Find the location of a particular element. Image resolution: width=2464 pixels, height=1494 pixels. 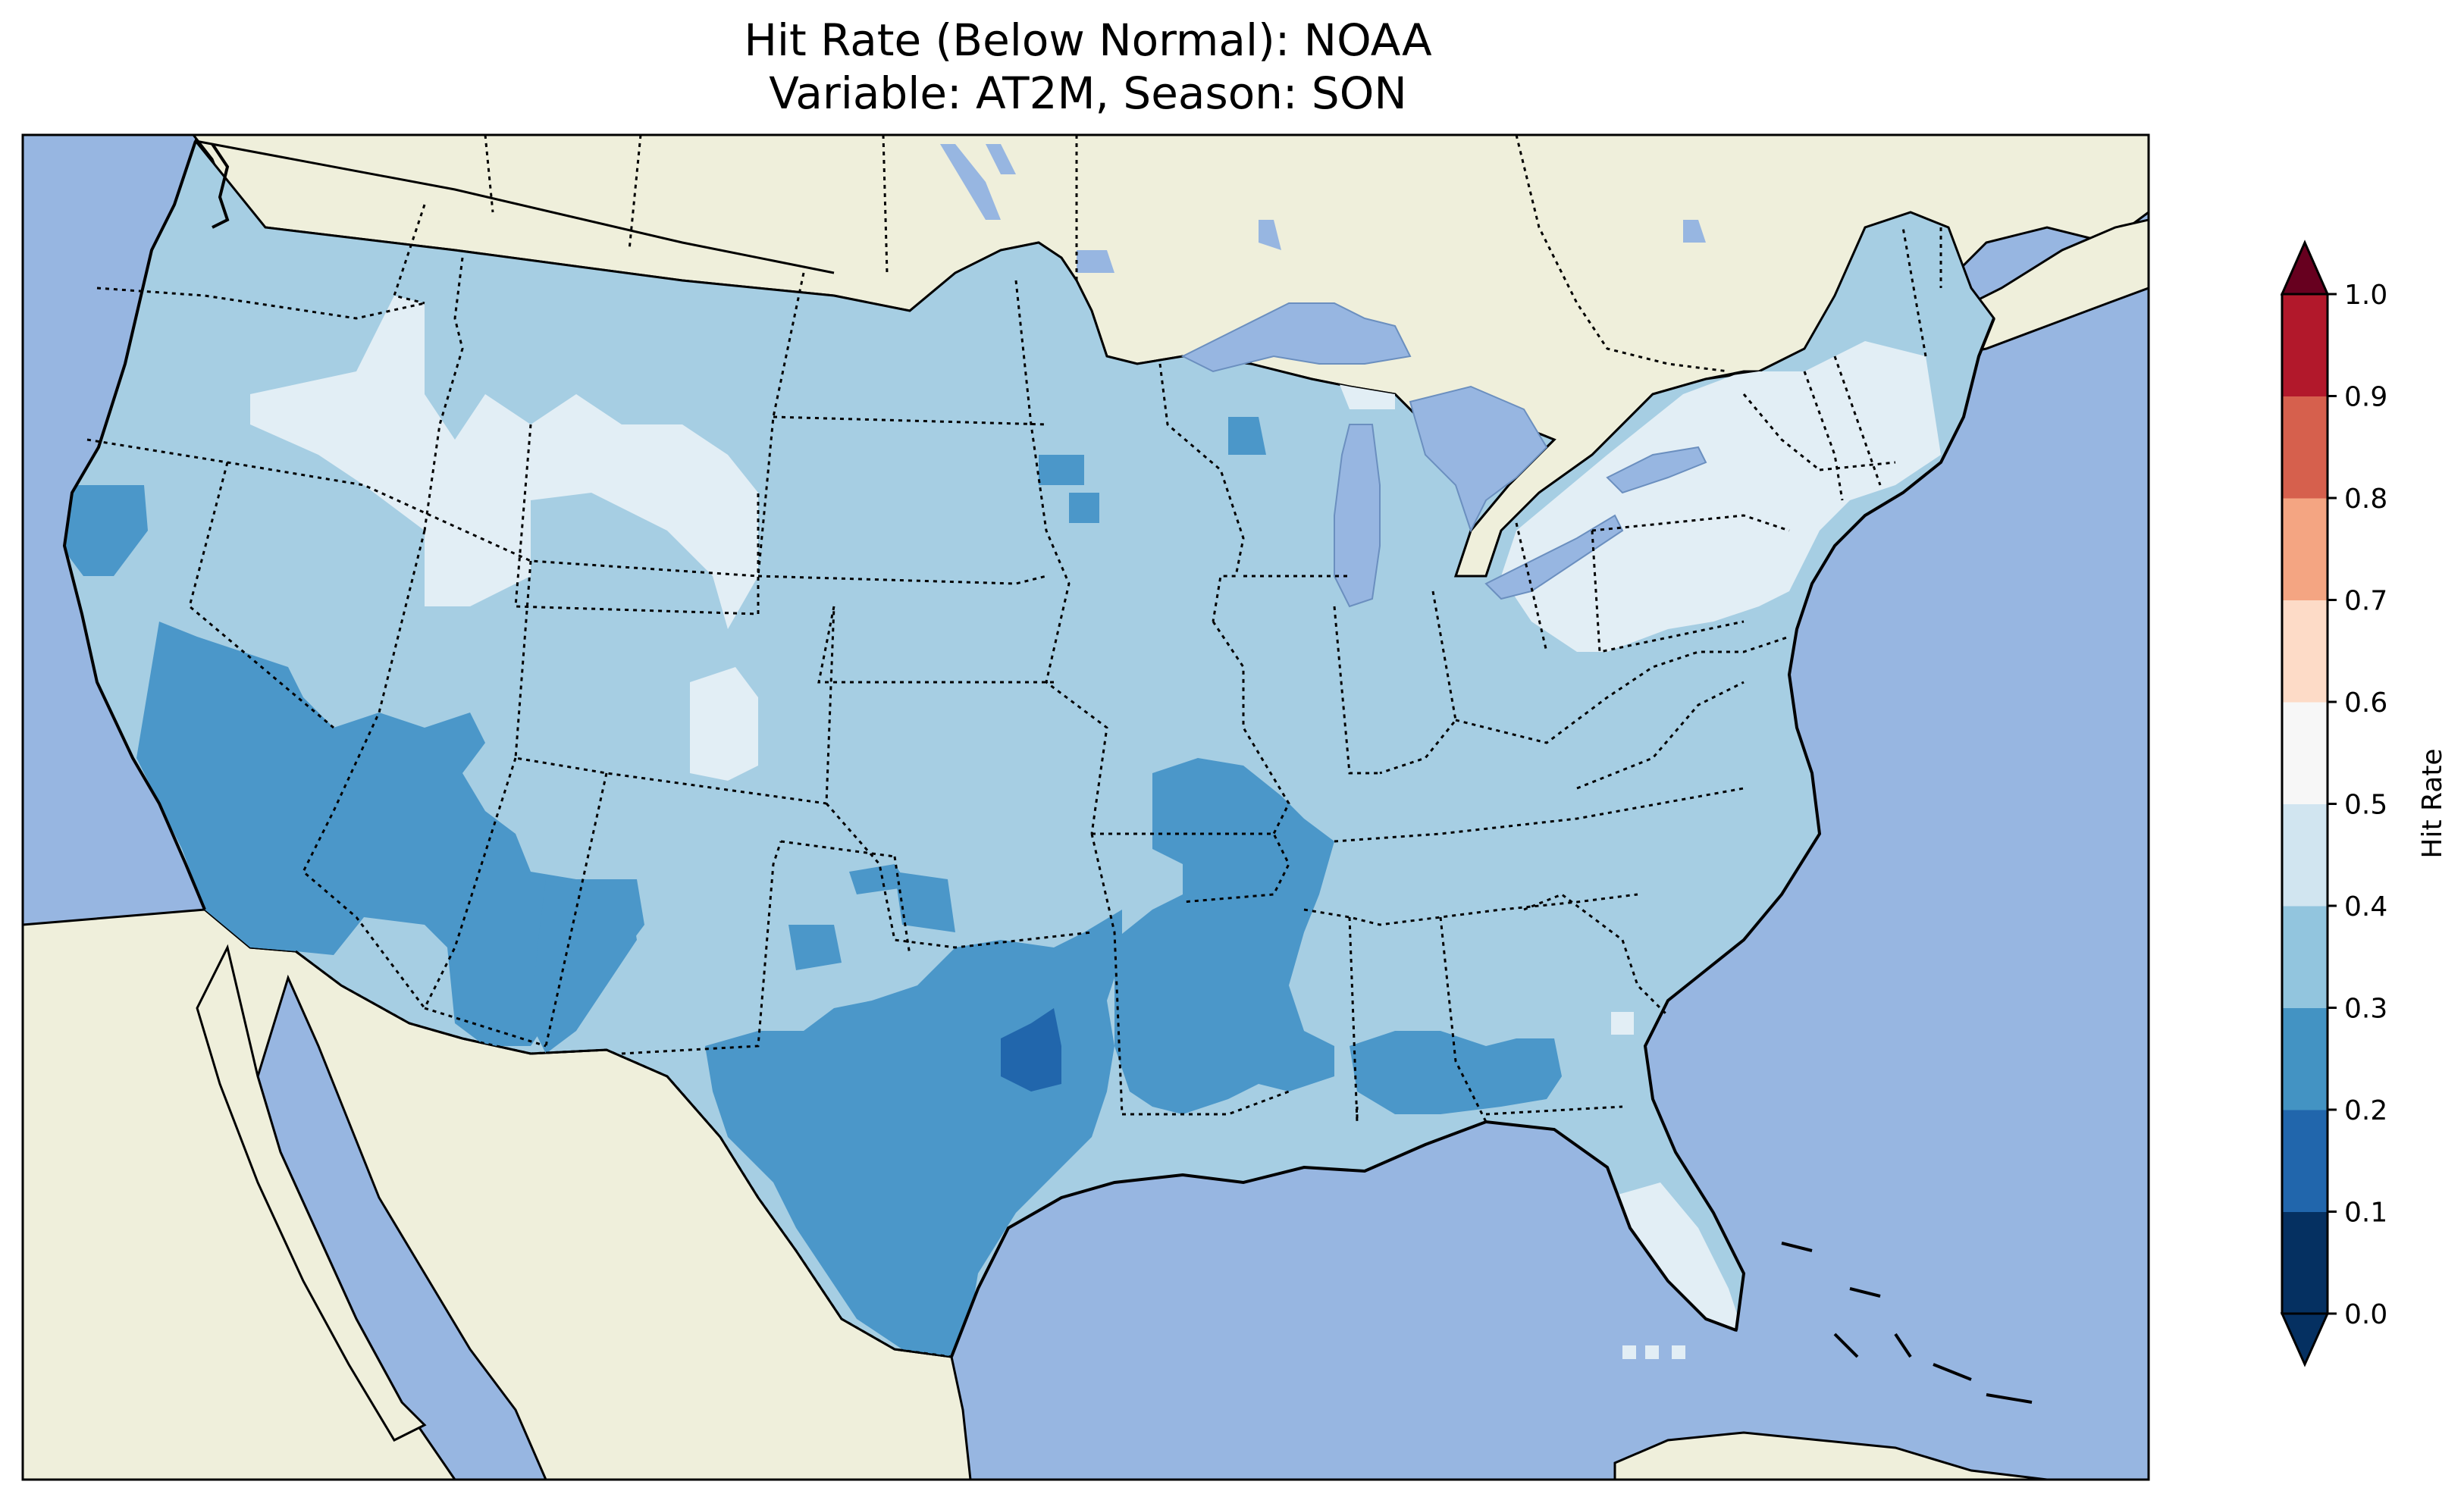

region-northwest-light is located at coordinates (504, 462).